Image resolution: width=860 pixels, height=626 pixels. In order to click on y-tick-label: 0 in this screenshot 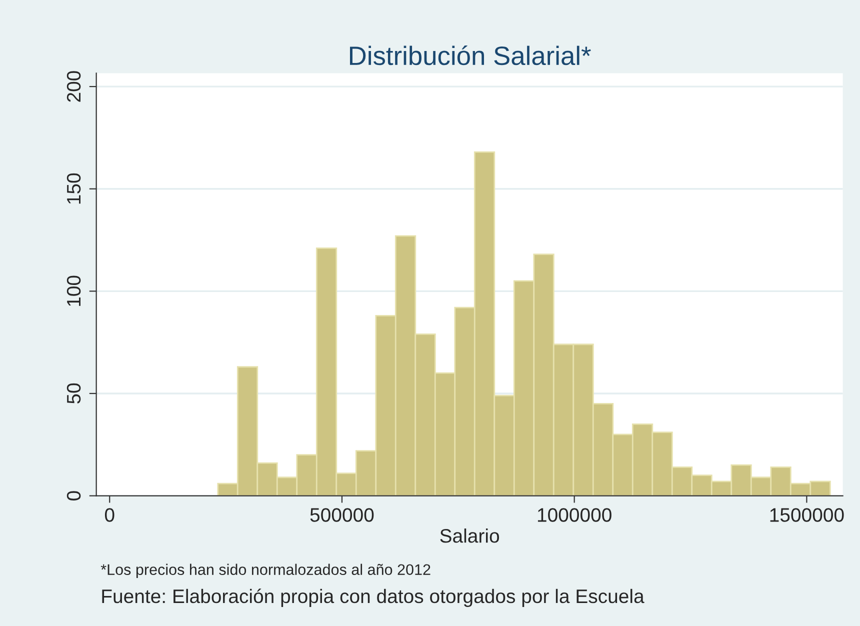, I will do `click(73, 495)`.